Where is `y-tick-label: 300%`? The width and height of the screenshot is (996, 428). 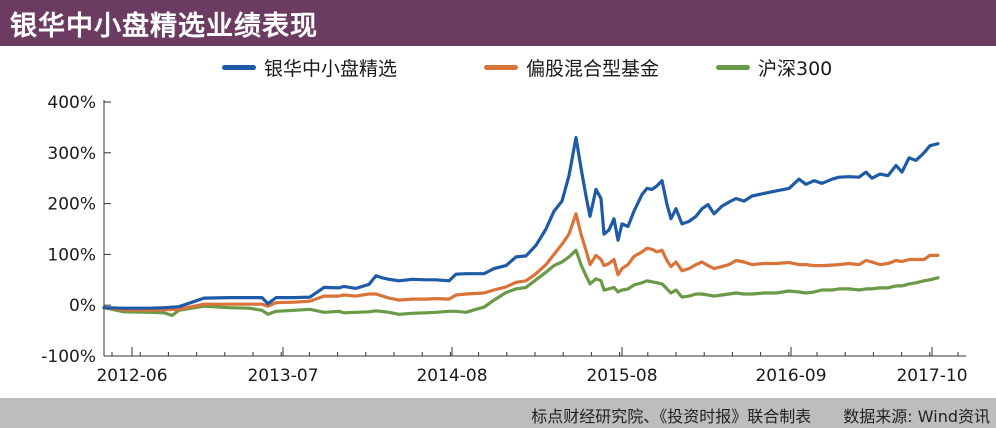 y-tick-label: 300% is located at coordinates (71, 154).